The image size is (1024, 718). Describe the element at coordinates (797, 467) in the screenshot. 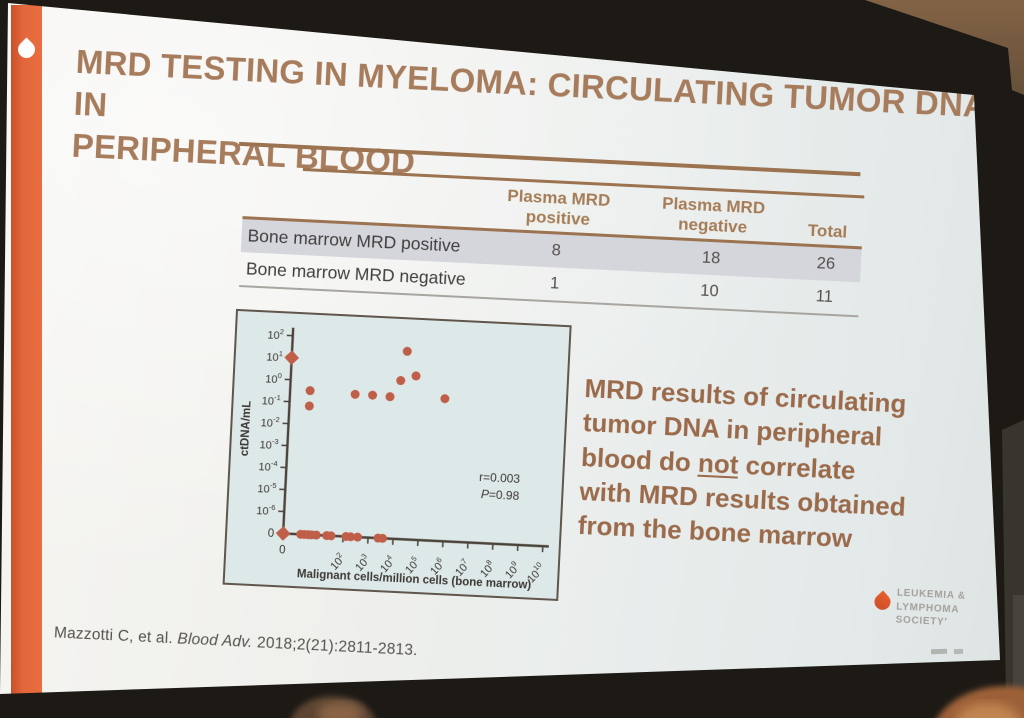

I see `conclusion-text-part: correlate` at that location.